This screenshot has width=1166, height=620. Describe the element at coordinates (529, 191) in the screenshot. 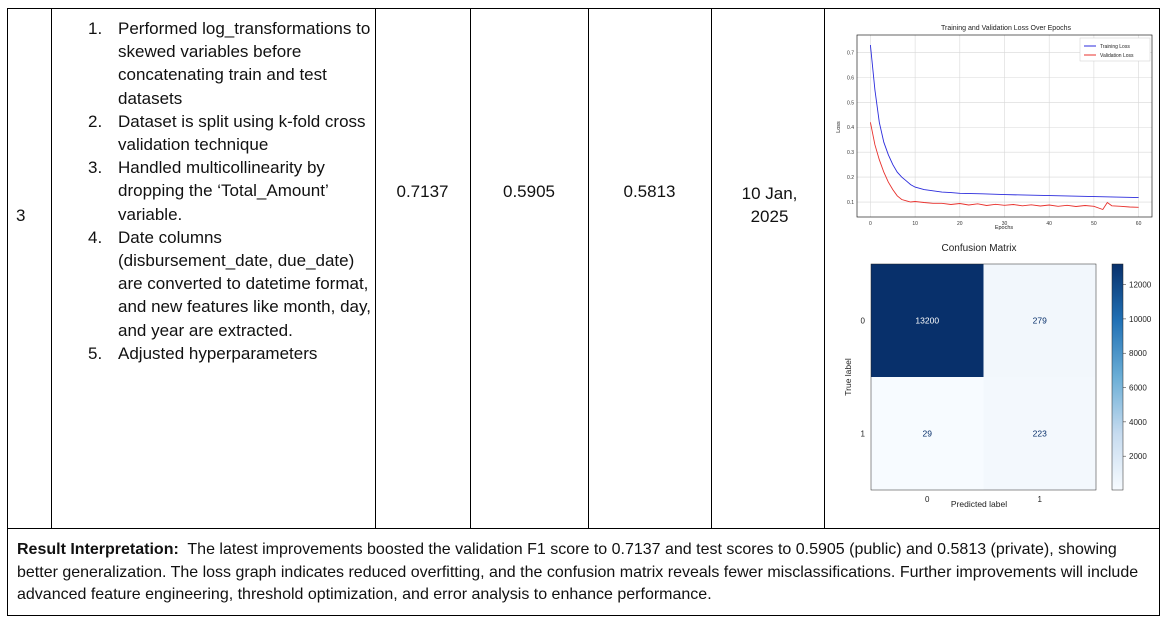

I see `public-score: 0.5905` at that location.